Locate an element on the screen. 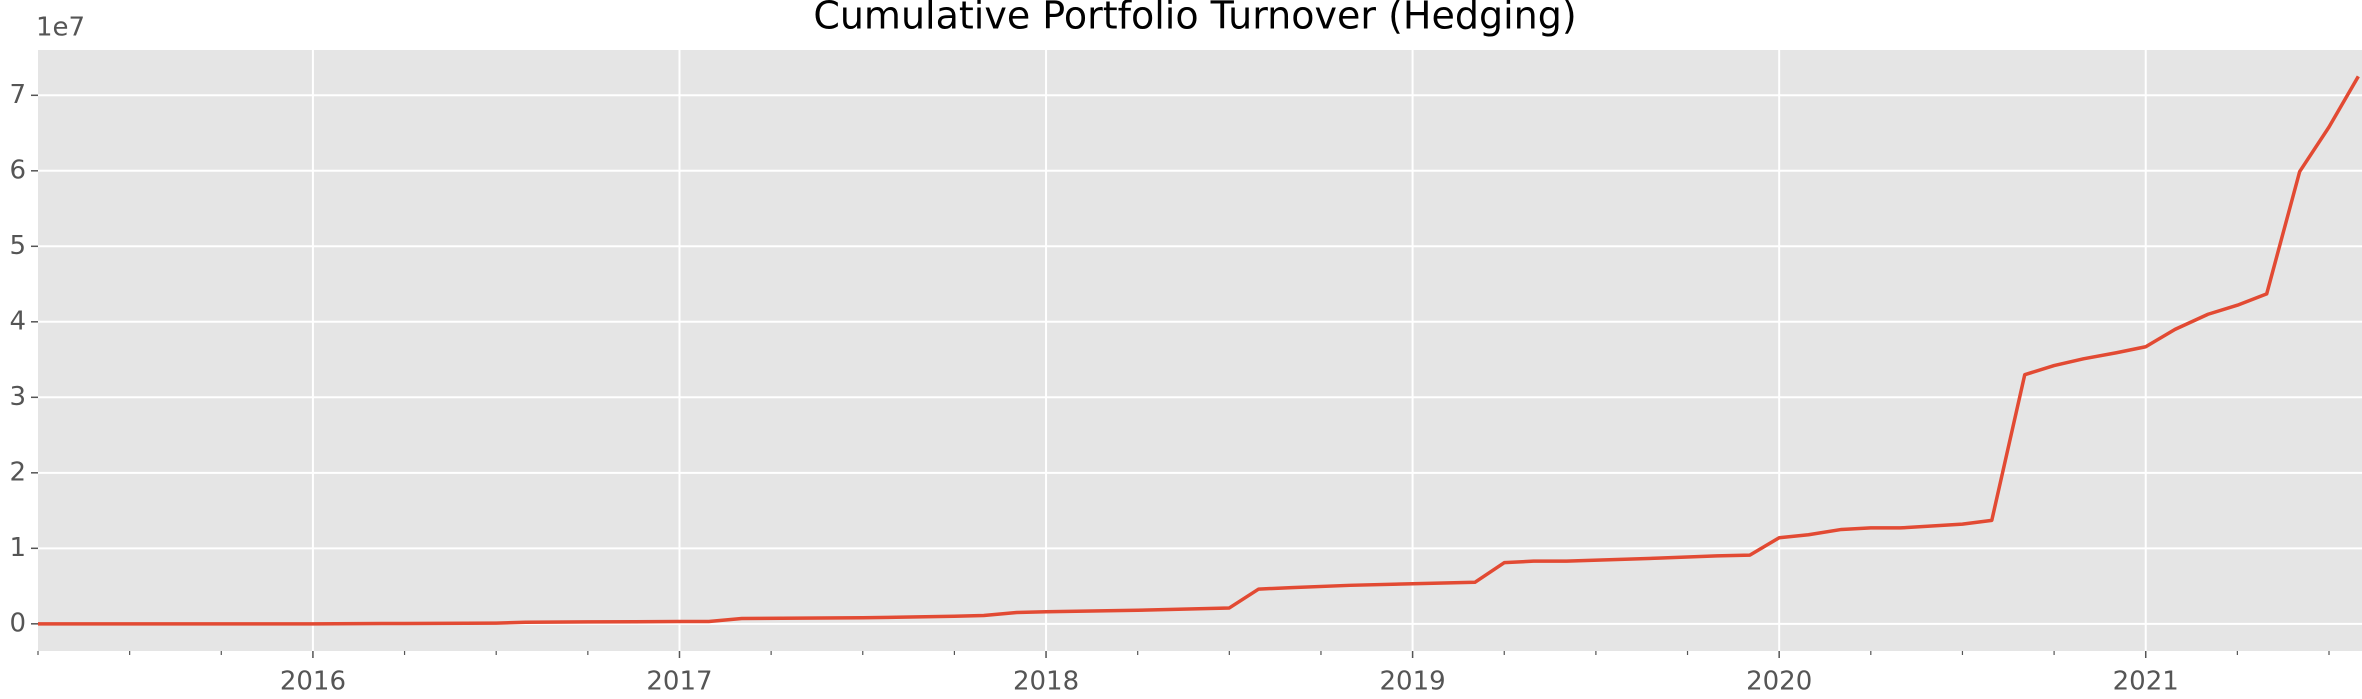 The image size is (2362, 699). chart-title: Cumulative Portfolio Turnover (Hedging) is located at coordinates (1194, 19).